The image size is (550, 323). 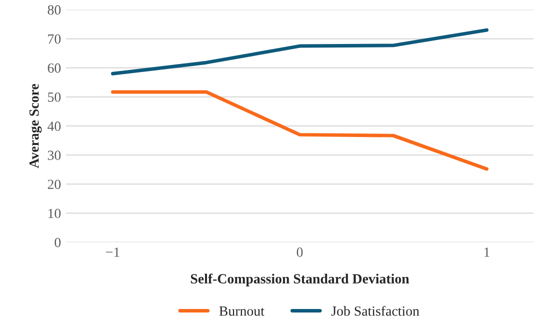 I want to click on x-axis-title: Self-Compassion Standard Deviation, so click(x=300, y=280).